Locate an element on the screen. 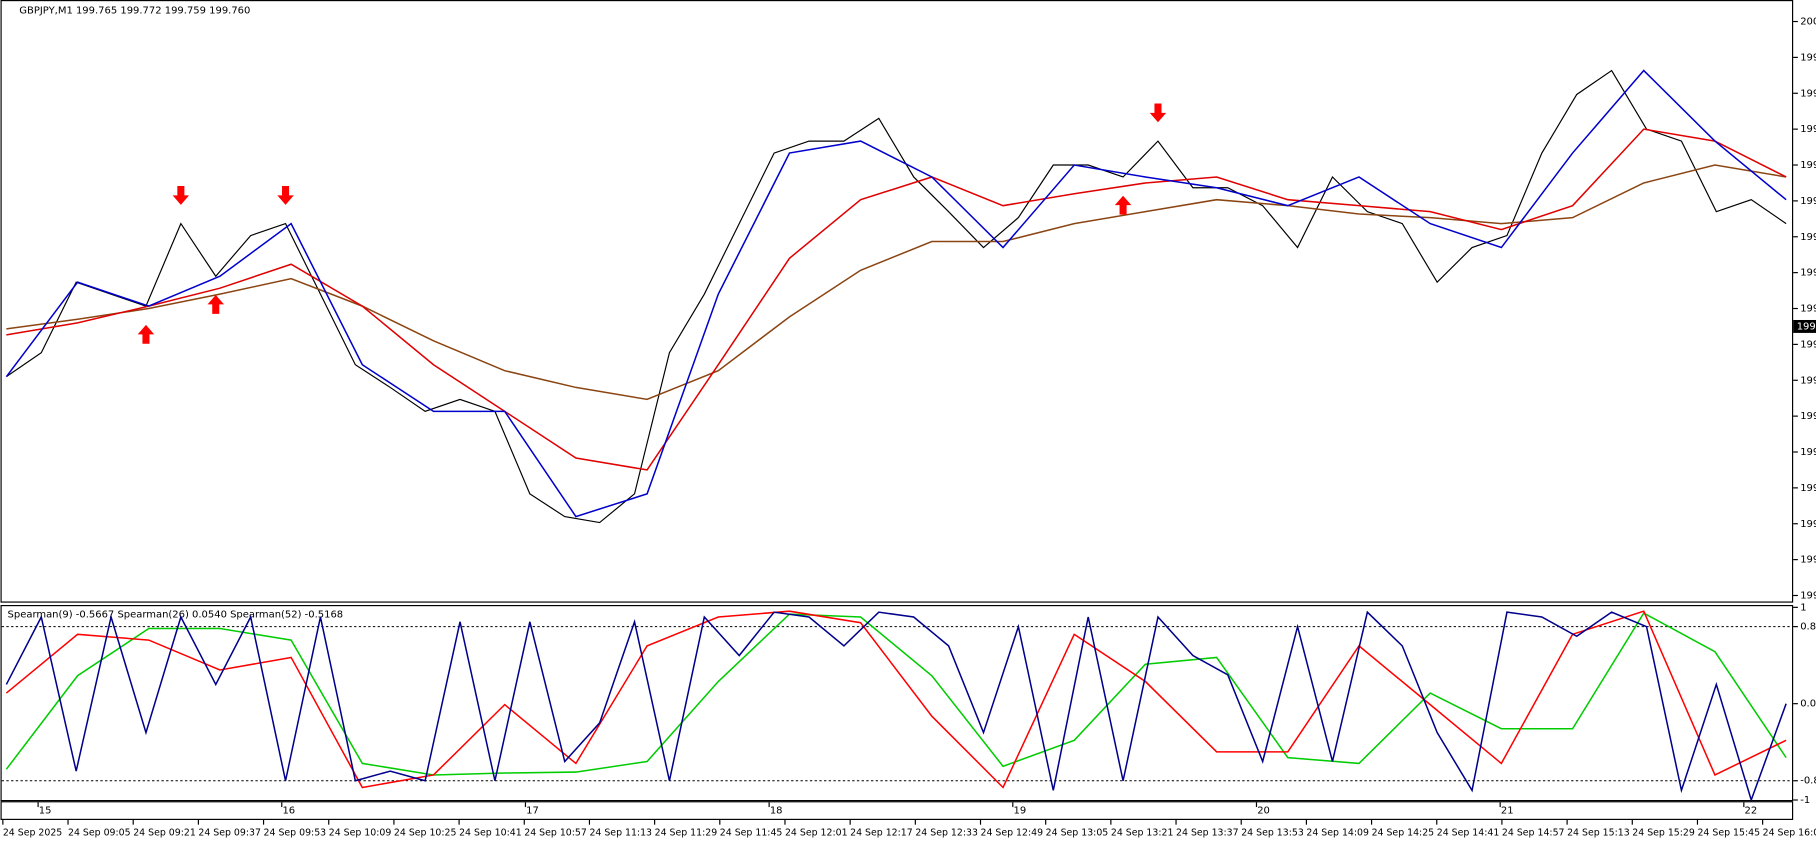  time-label: 24 Sep 14:41 is located at coordinates (1468, 832).